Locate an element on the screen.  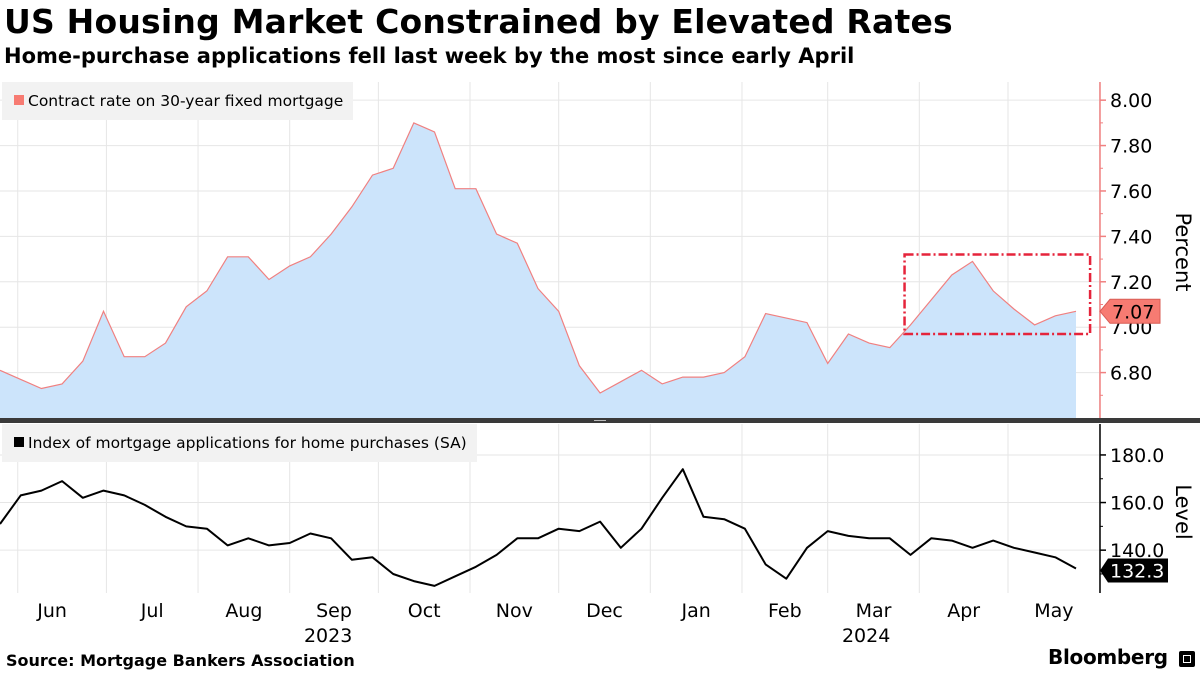
x-tick-label: Nov is located at coordinates (514, 611).